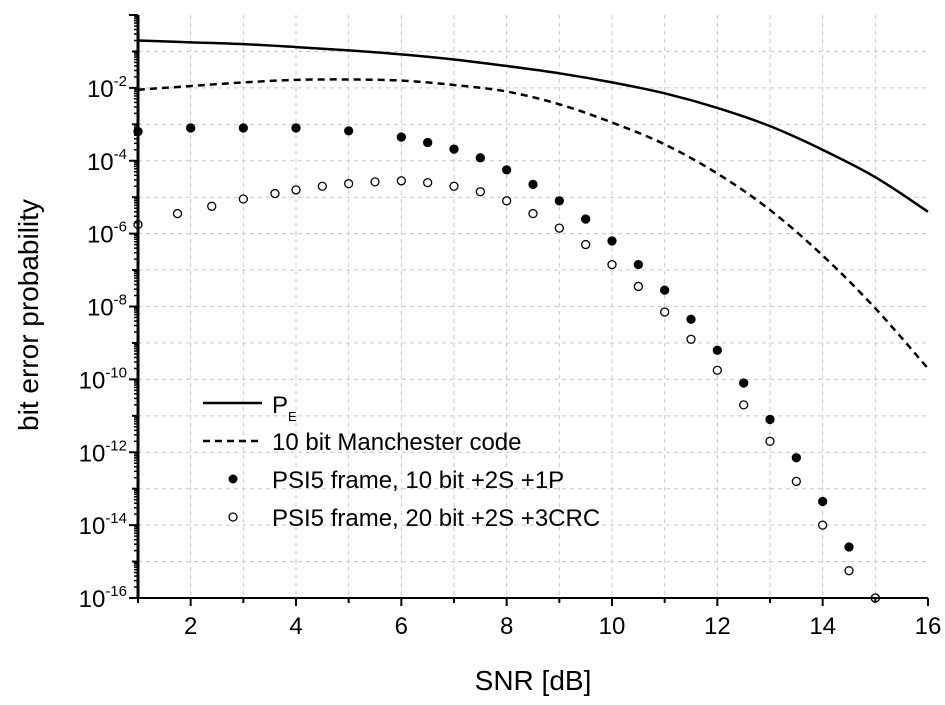  I want to click on y-tick-label: 10⁻⁴, so click(107, 161).